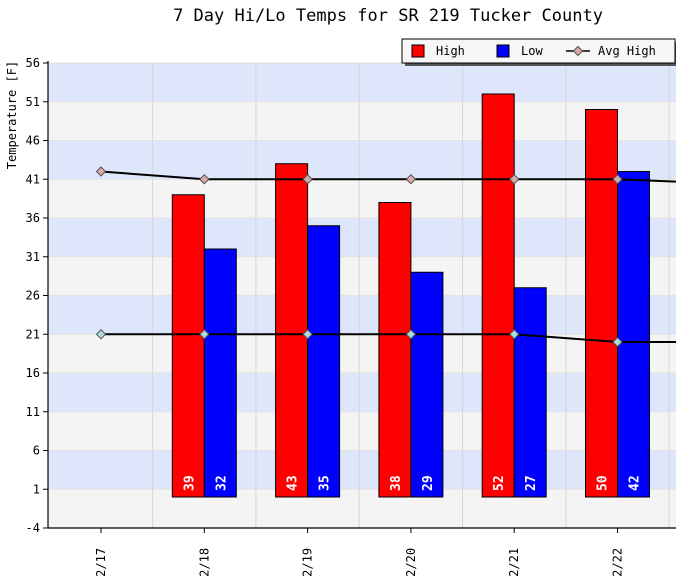 This screenshot has height=576, width=676. What do you see at coordinates (325, 483) in the screenshot?
I see `bar-value-label: 35` at bounding box center [325, 483].